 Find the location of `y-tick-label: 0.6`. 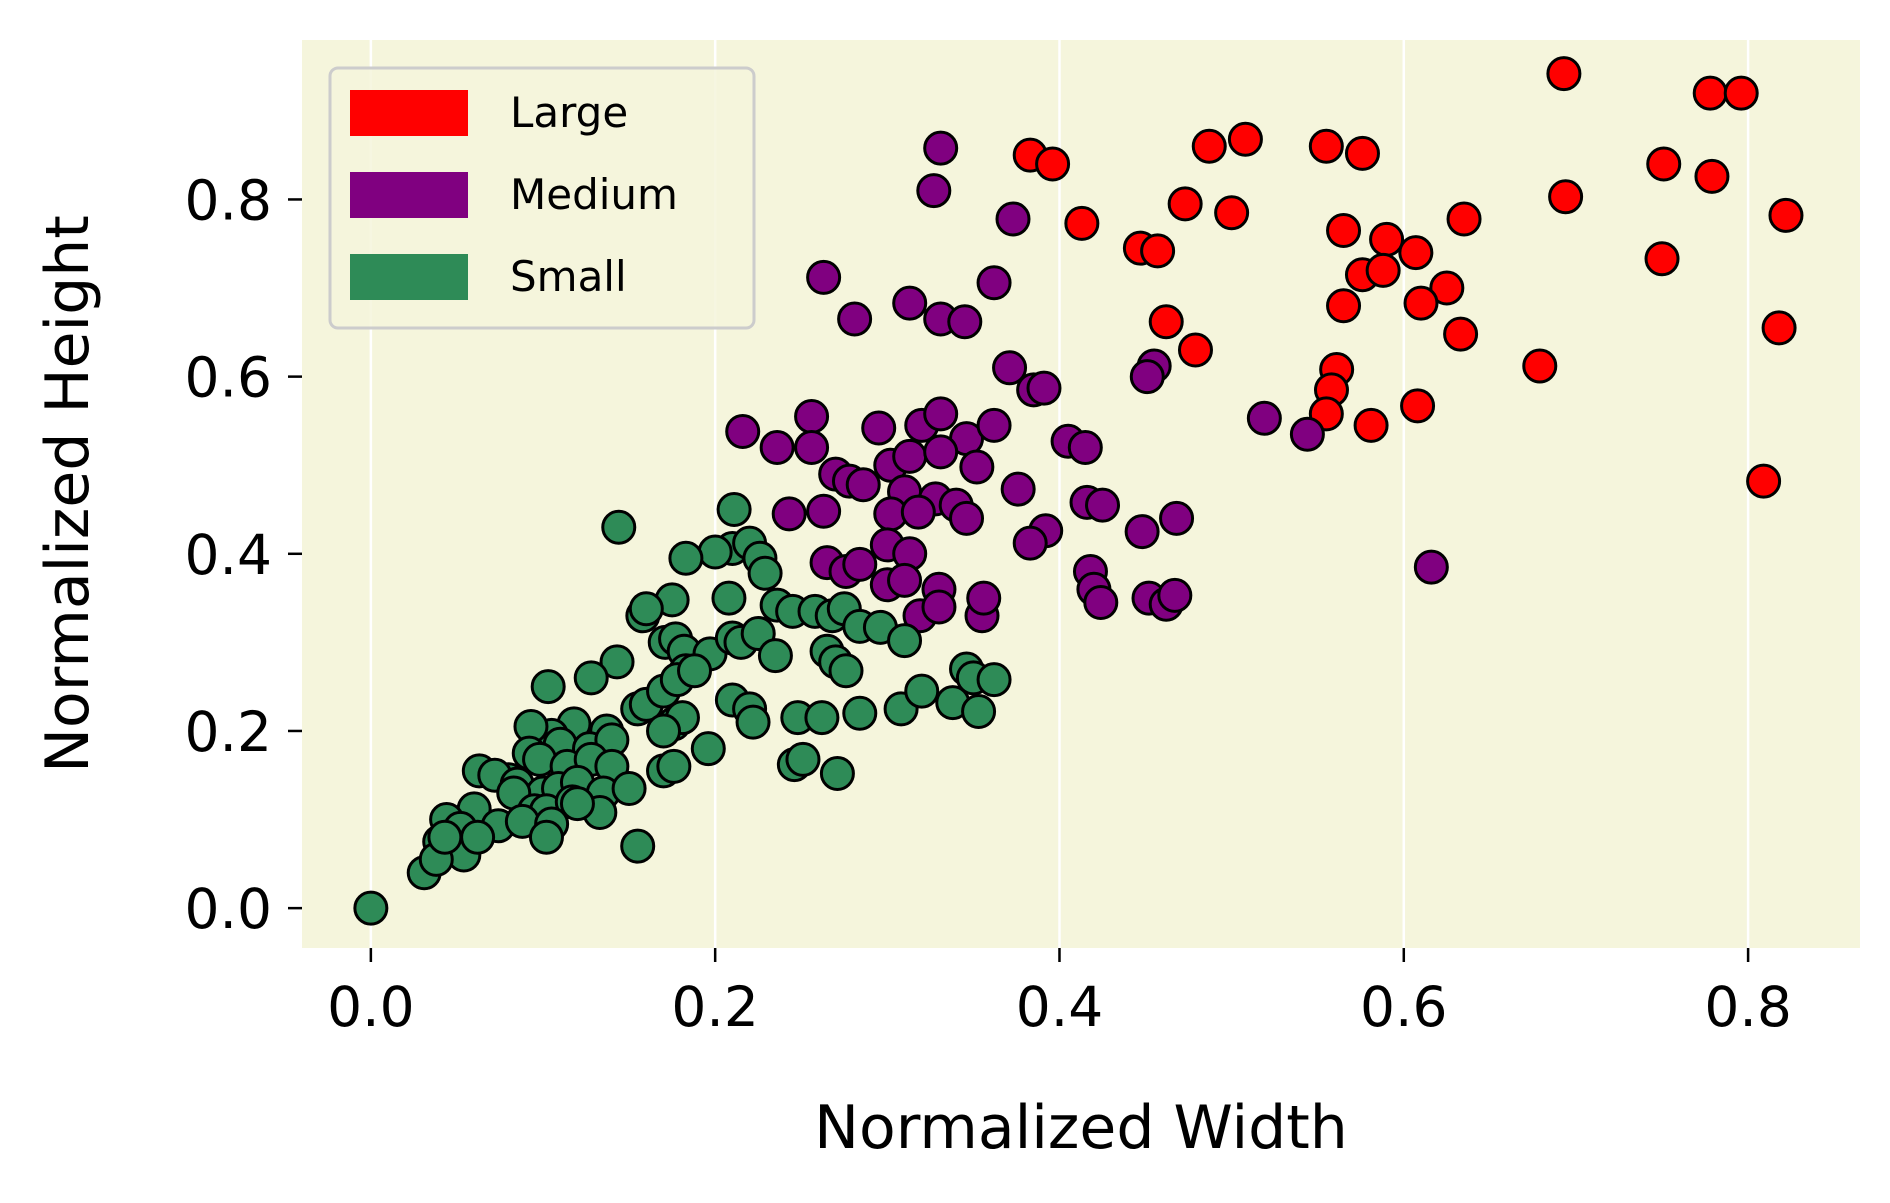

y-tick-label: 0.6 is located at coordinates (228, 378).